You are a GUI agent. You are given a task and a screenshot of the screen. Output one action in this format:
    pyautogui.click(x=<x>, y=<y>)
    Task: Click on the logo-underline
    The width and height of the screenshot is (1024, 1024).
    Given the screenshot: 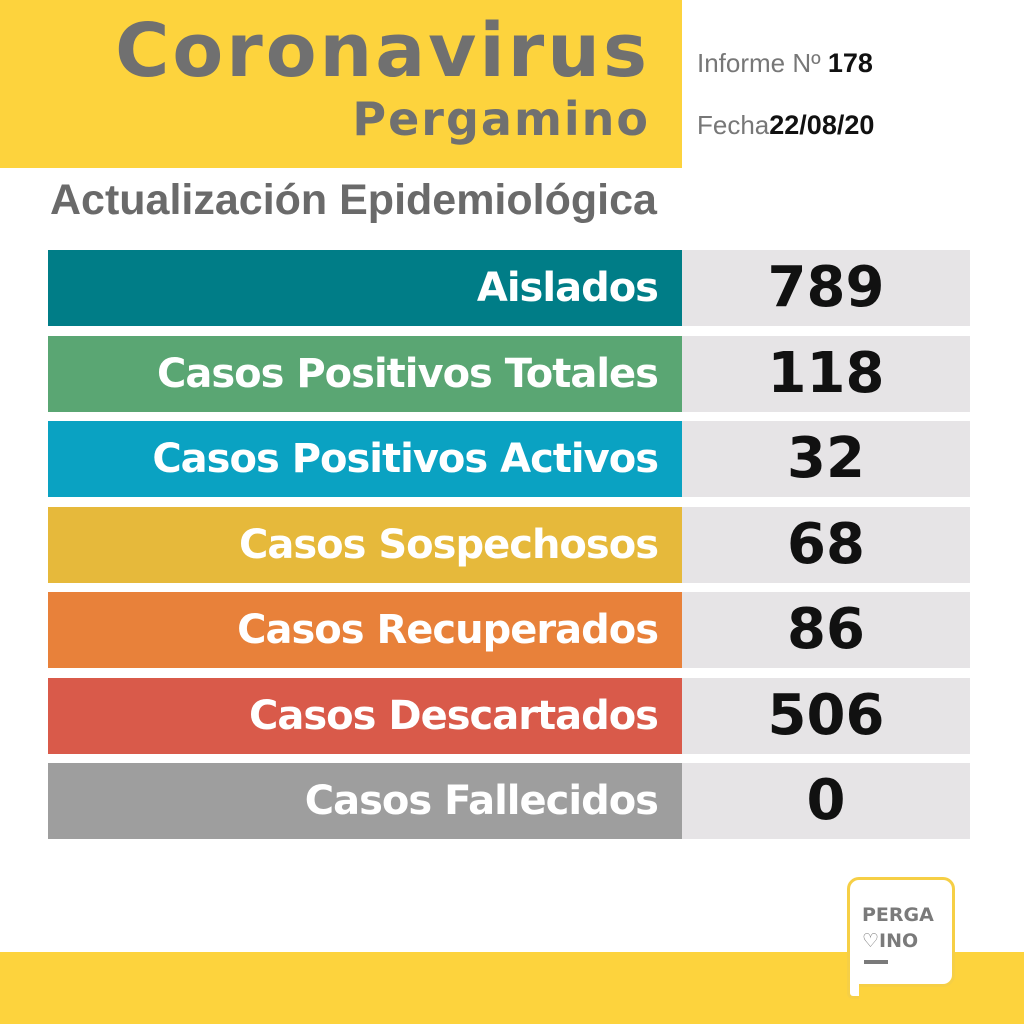 What is the action you would take?
    pyautogui.click(x=876, y=962)
    